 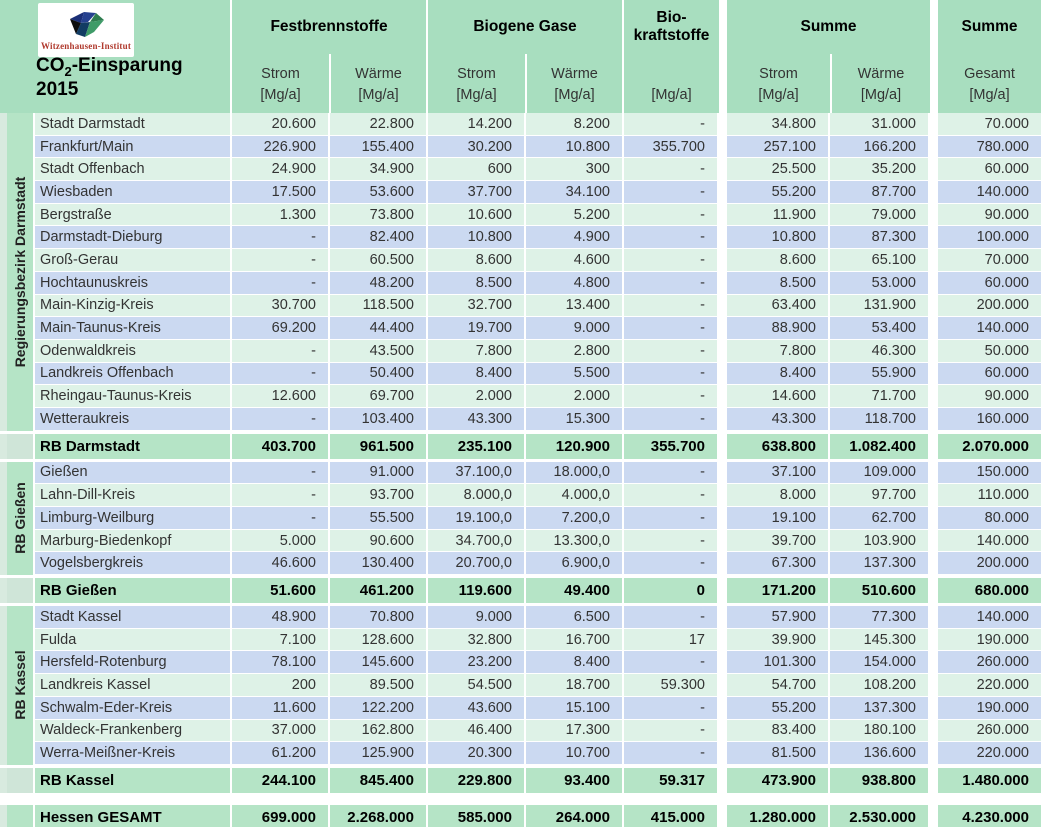 I want to click on value-cell: 43.500, so click(x=379, y=350).